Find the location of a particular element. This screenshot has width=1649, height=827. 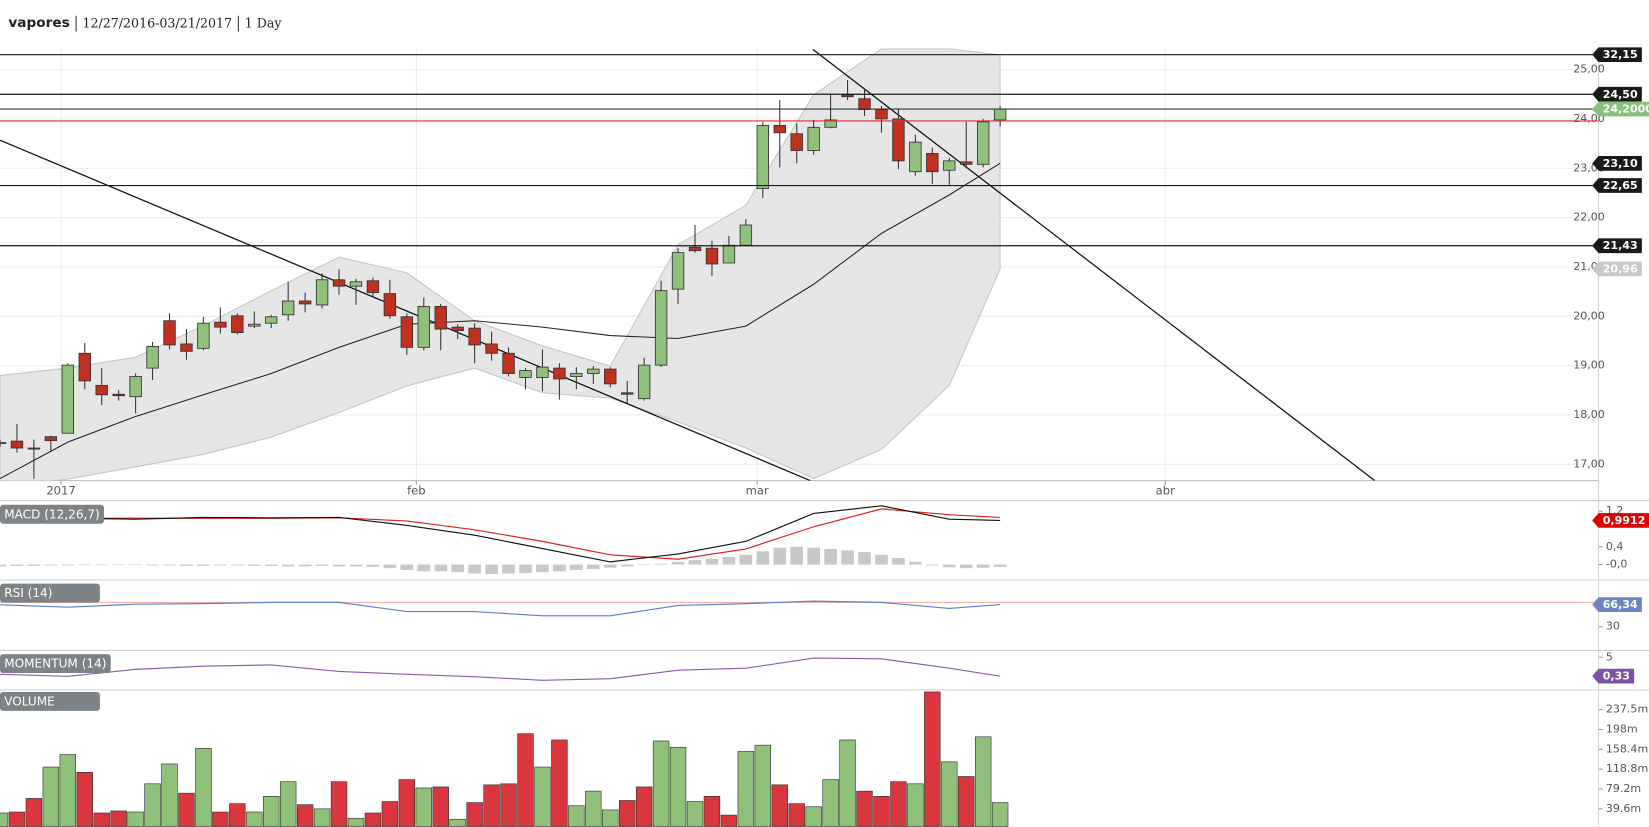

level-label: 0,33 is located at coordinates (1616, 676).